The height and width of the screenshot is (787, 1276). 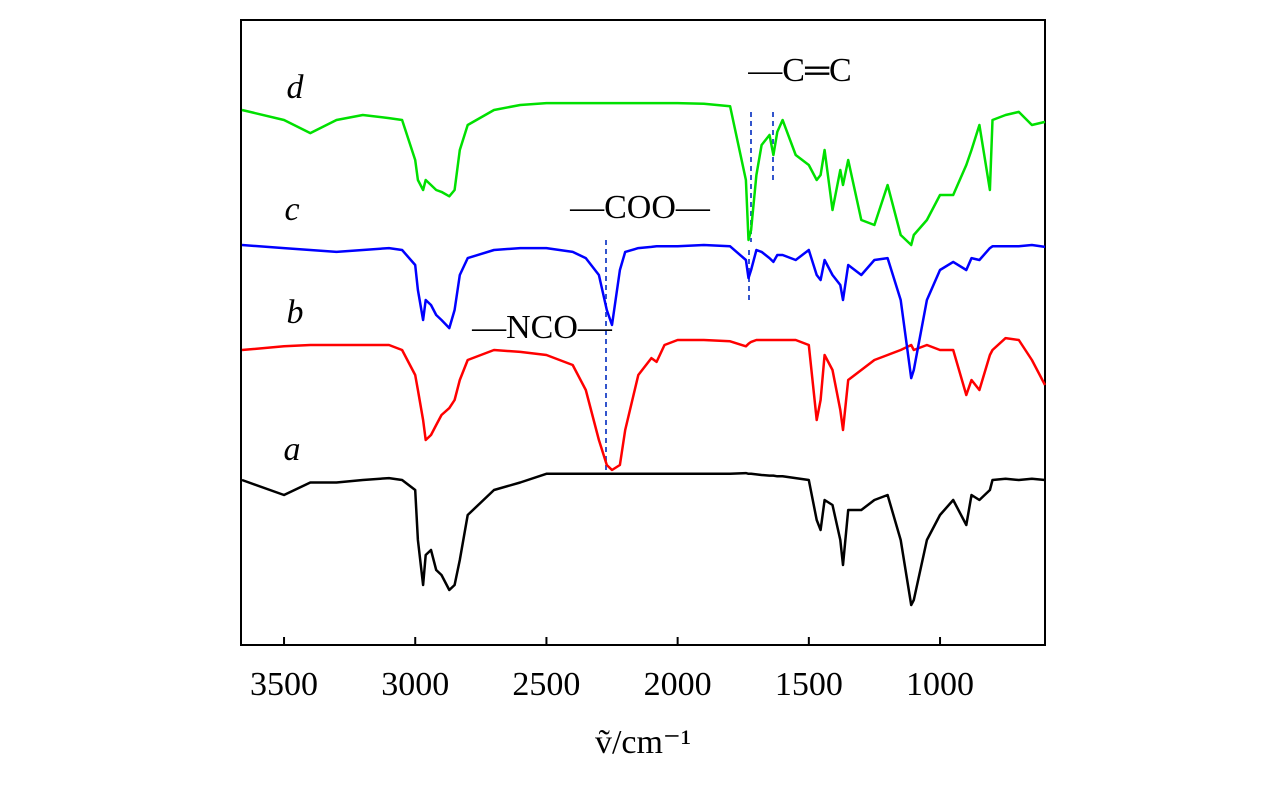 What do you see at coordinates (940, 684) in the screenshot?
I see `x-tick-label: 1000` at bounding box center [940, 684].